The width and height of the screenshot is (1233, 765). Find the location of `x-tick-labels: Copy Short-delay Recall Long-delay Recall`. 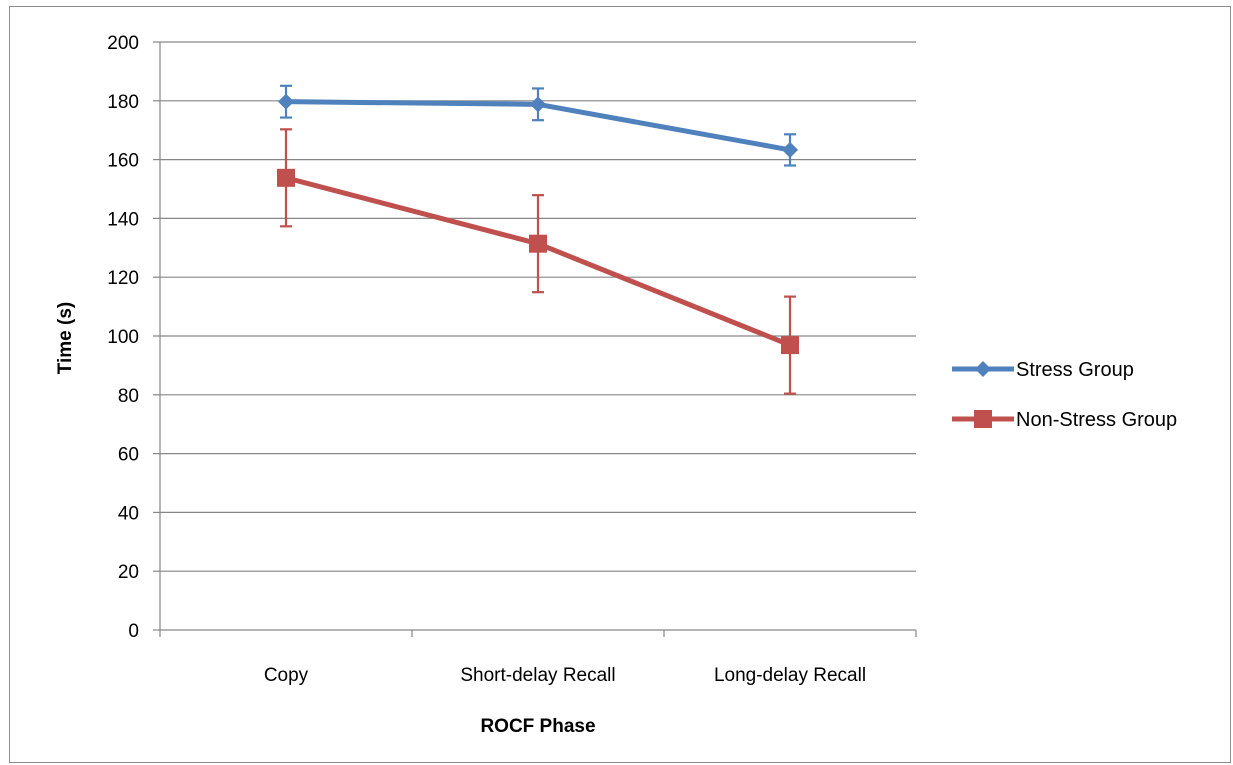

x-tick-labels: Copy Short-delay Recall Long-delay Recall is located at coordinates (565, 675).